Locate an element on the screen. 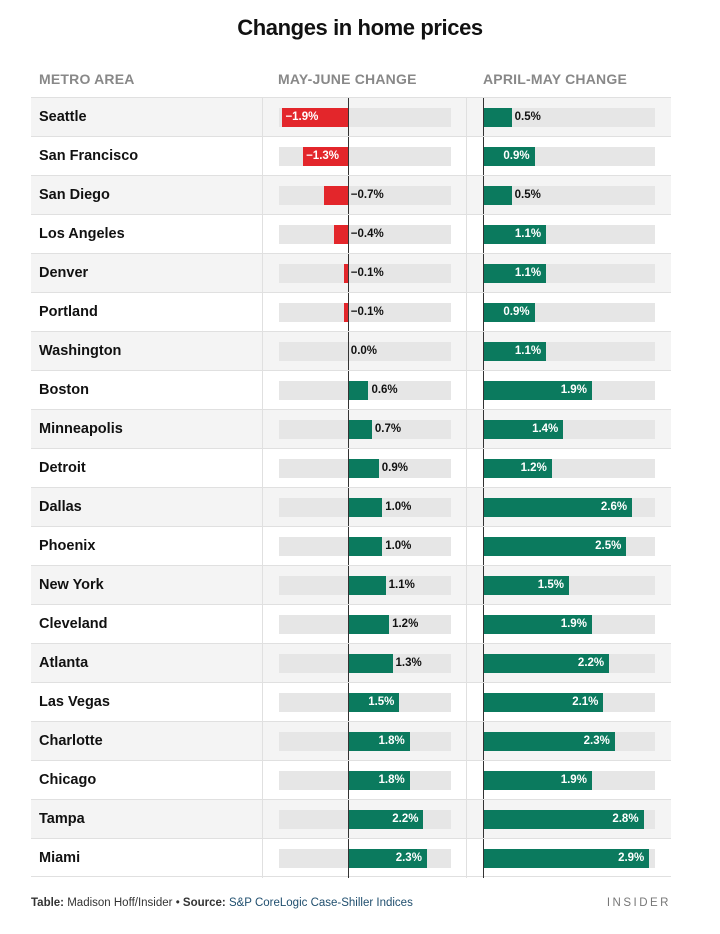 This screenshot has width=720, height=934. table-row: San Francisco −1.3% 0.9% is located at coordinates (351, 156).